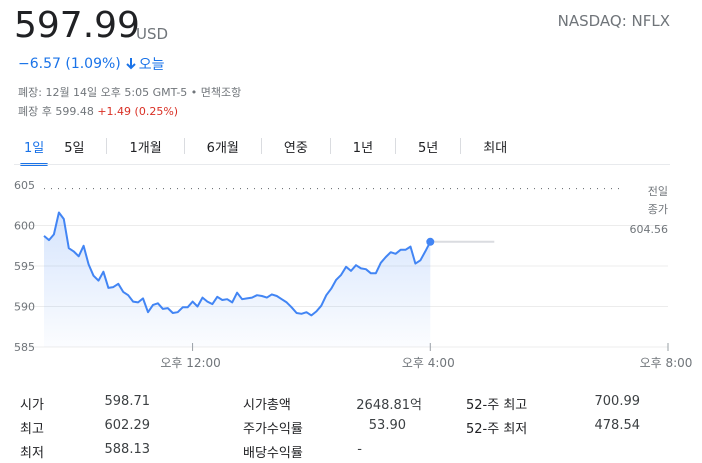  What do you see at coordinates (24, 226) in the screenshot?
I see `y-tick-label: 600` at bounding box center [24, 226].